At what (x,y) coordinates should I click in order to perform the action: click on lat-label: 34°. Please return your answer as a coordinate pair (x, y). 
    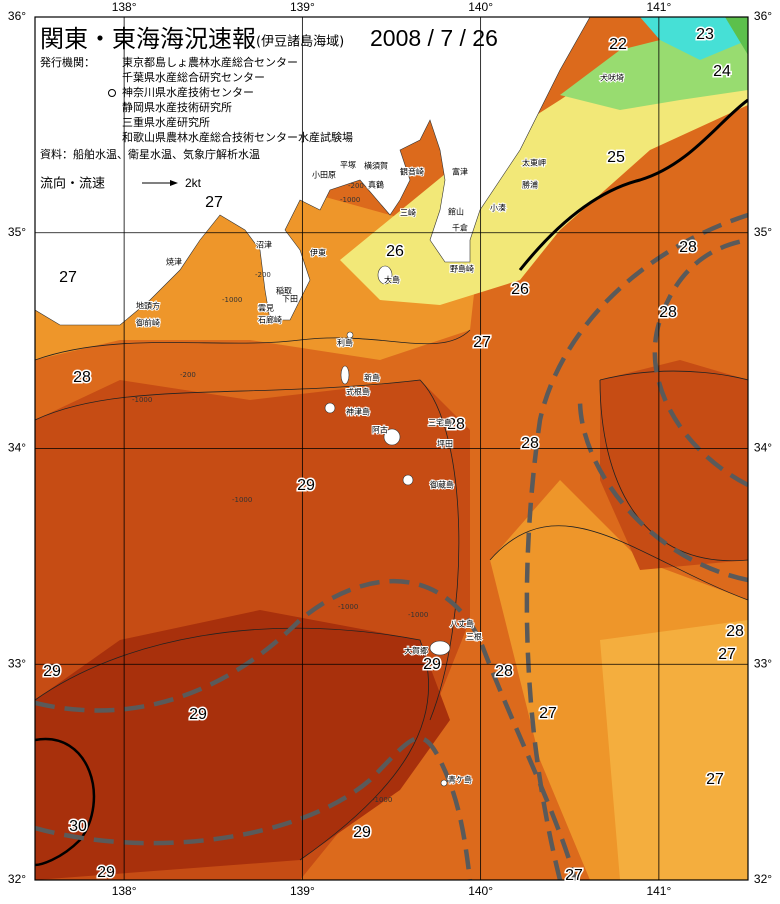
    Looking at the image, I should click on (763, 448).